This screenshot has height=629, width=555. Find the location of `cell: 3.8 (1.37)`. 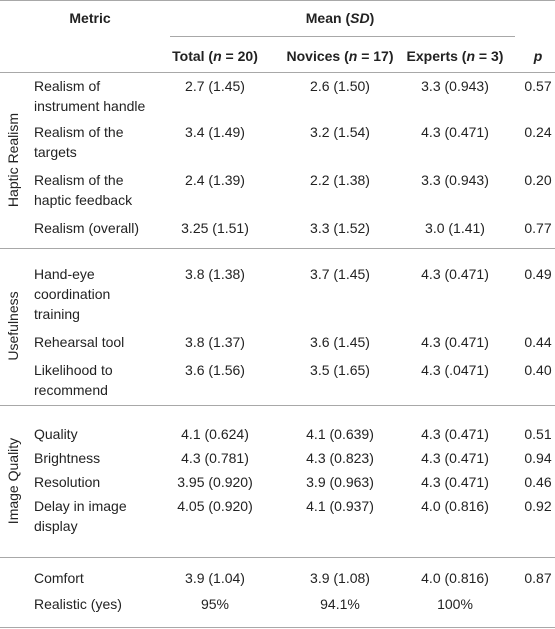

cell: 3.8 (1.37) is located at coordinates (215, 342).